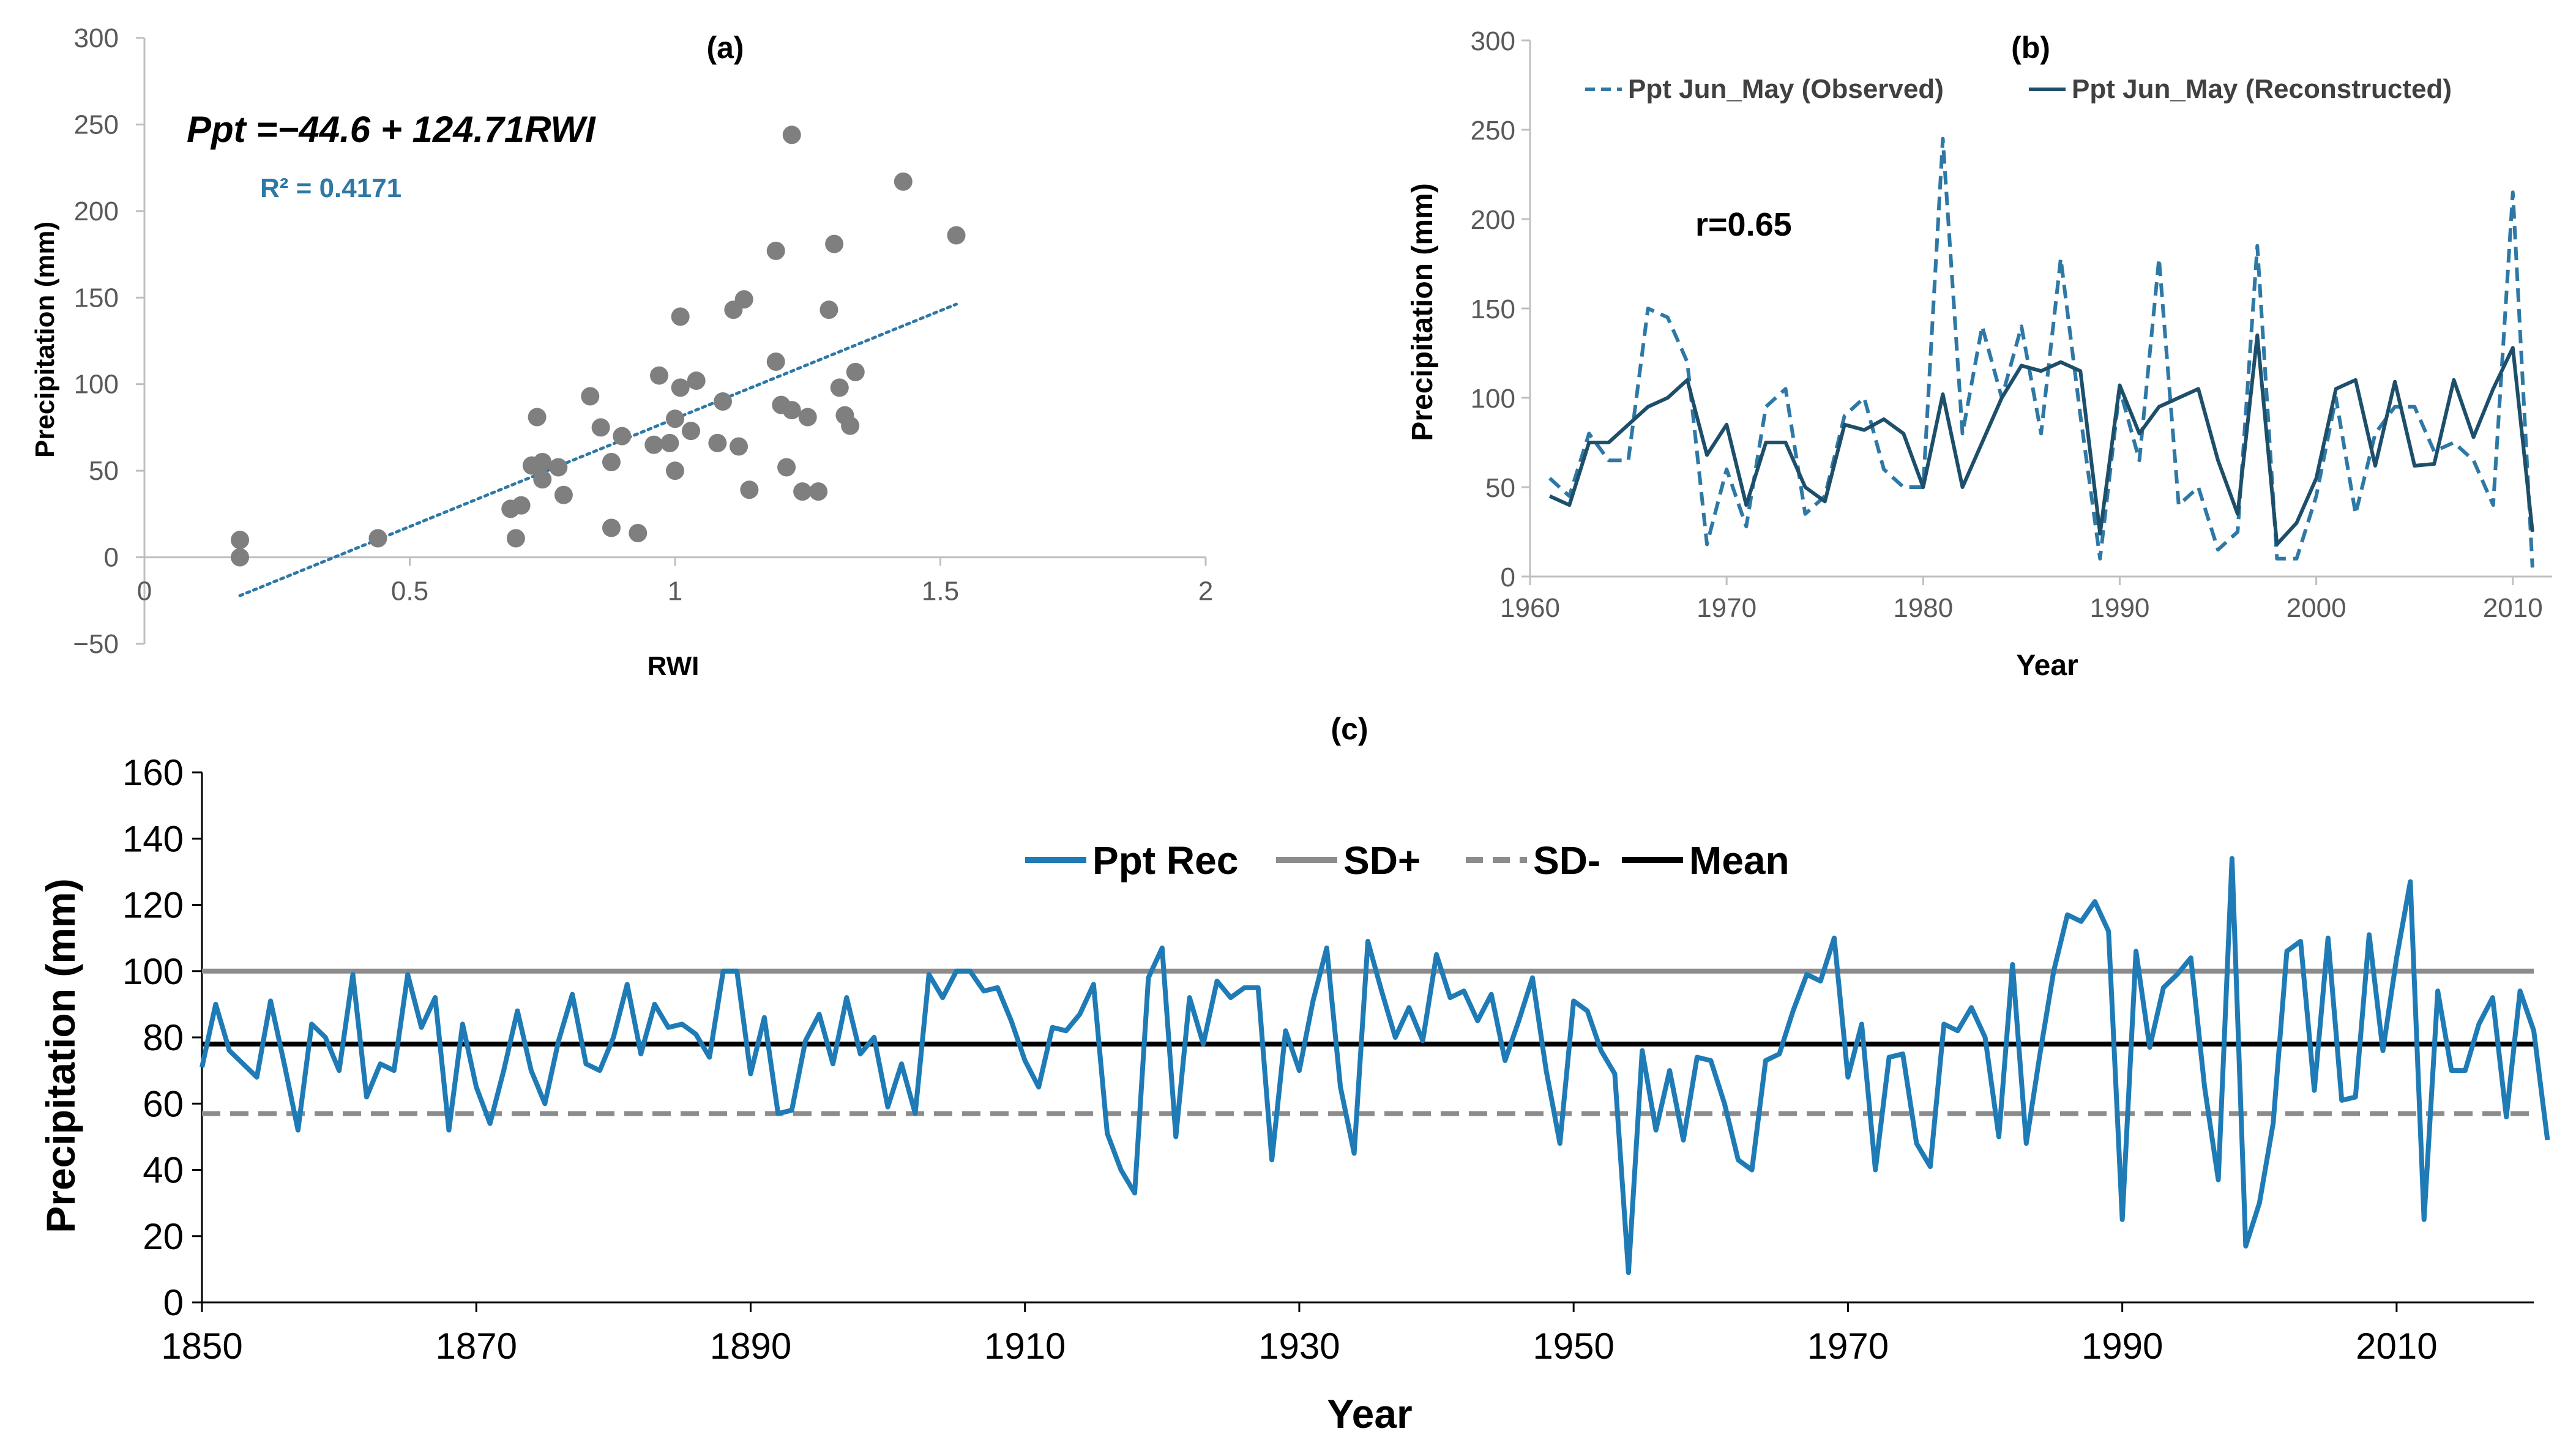  What do you see at coordinates (163, 1170) in the screenshot?
I see `panel-c-y-tick-label: 40` at bounding box center [163, 1170].